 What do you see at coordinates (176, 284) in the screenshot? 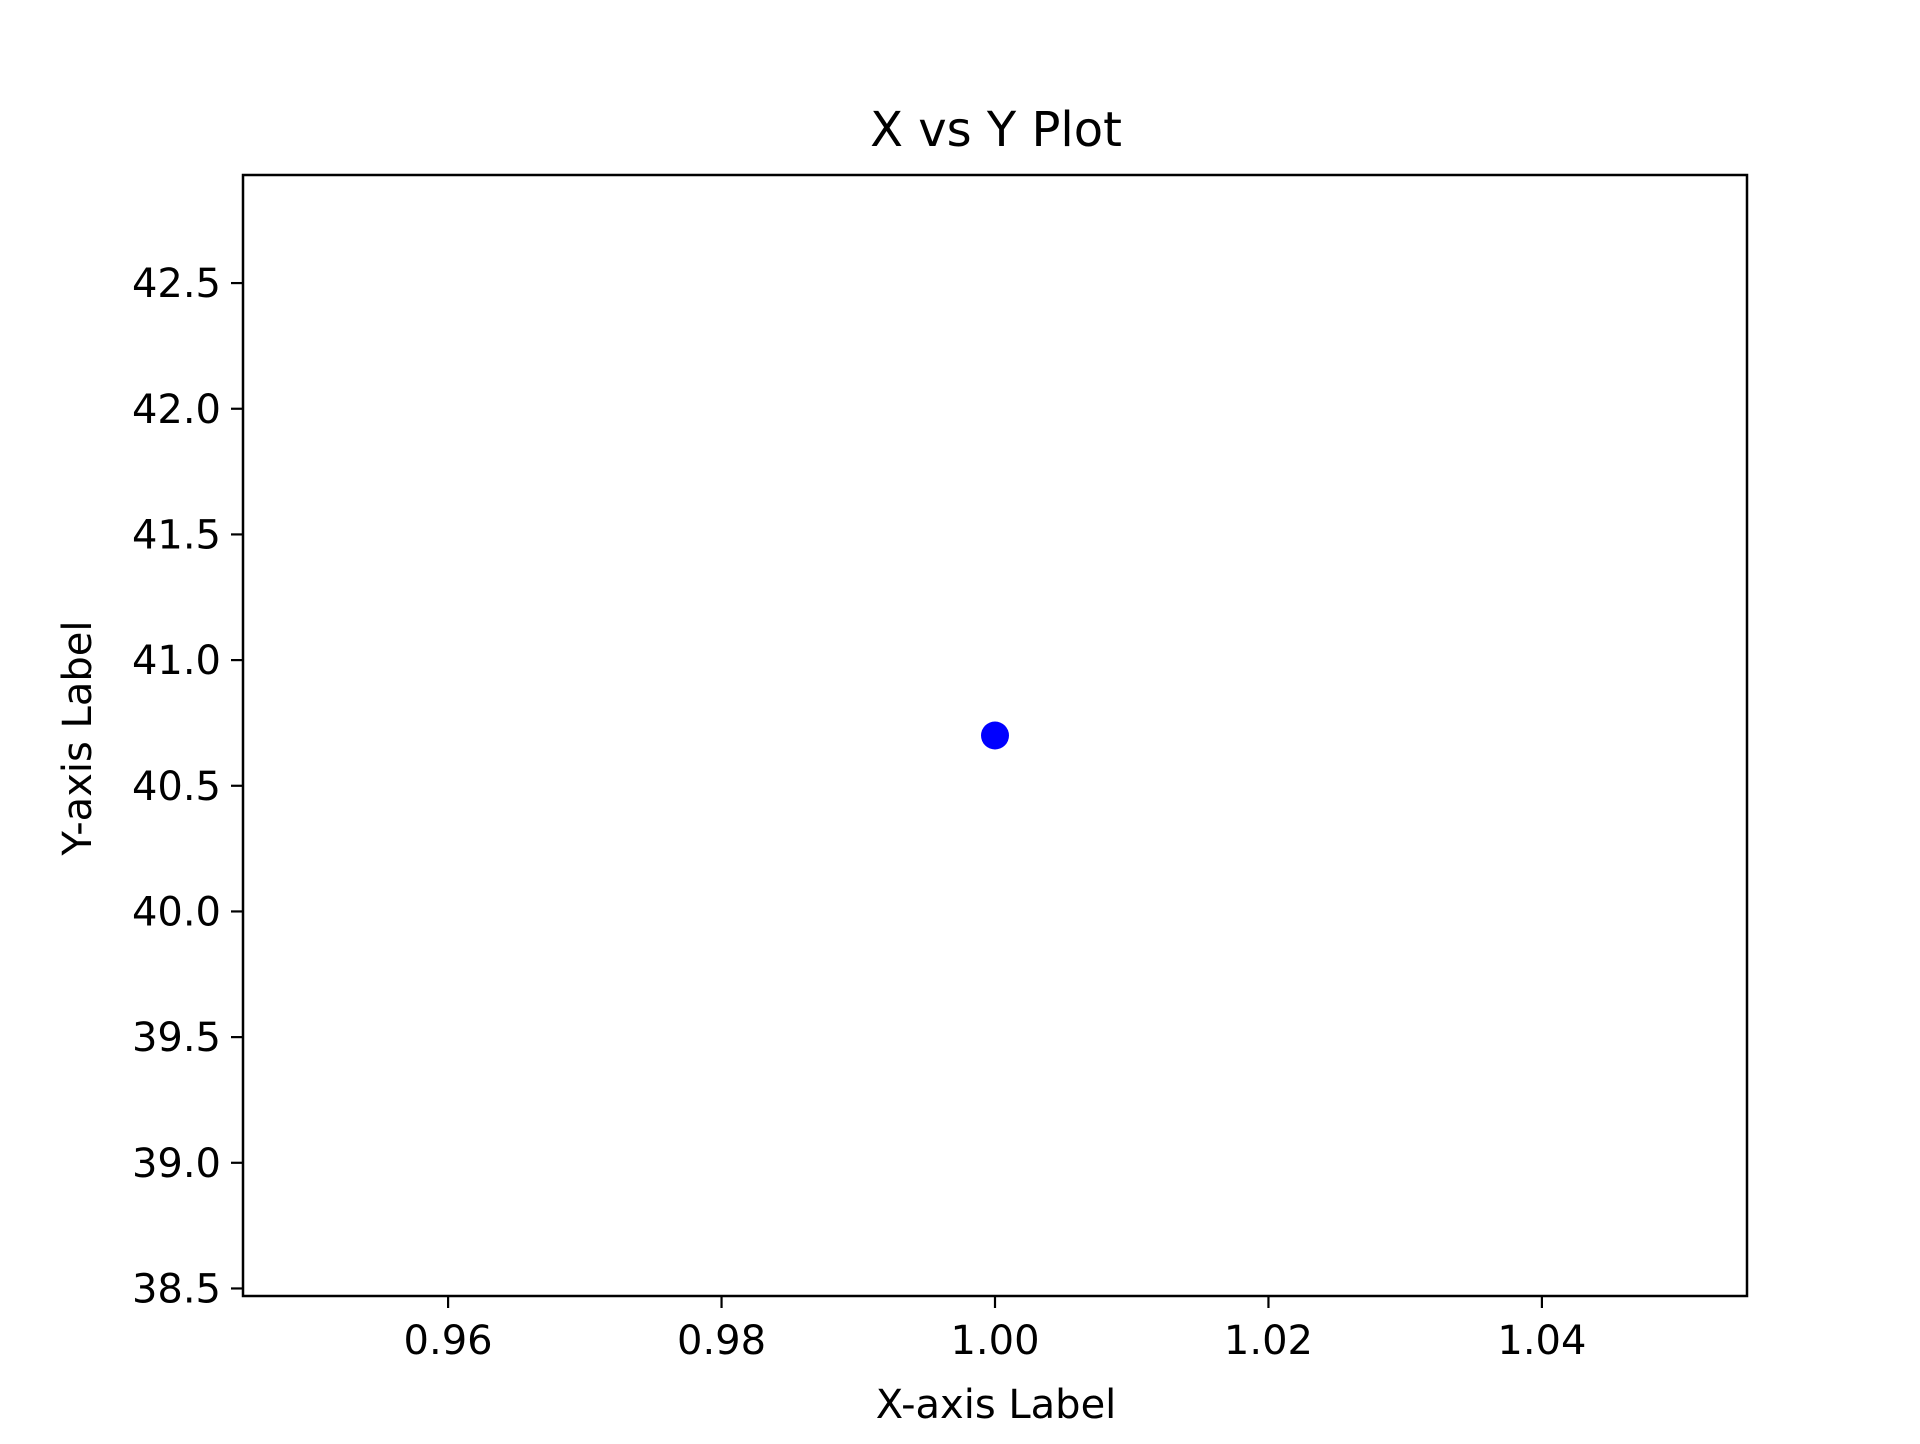
I see `y-tick-label: 42.5` at bounding box center [176, 284].